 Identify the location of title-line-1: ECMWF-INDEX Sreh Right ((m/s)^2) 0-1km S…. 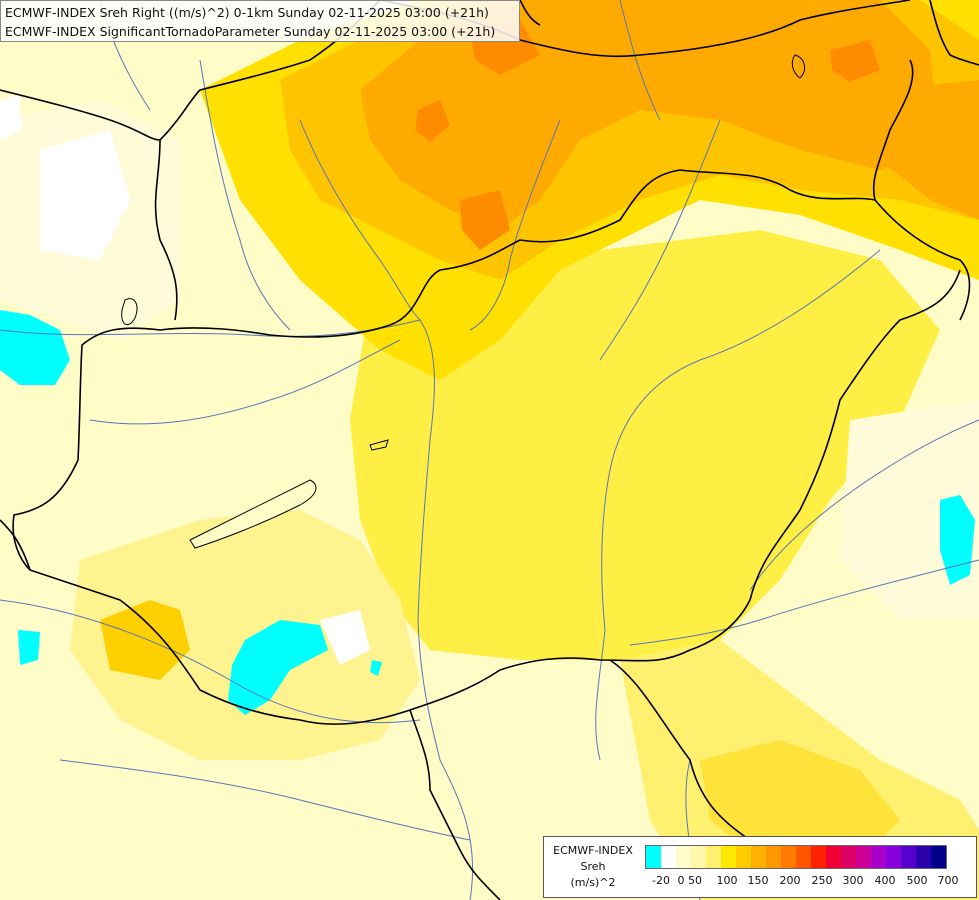
(247, 12).